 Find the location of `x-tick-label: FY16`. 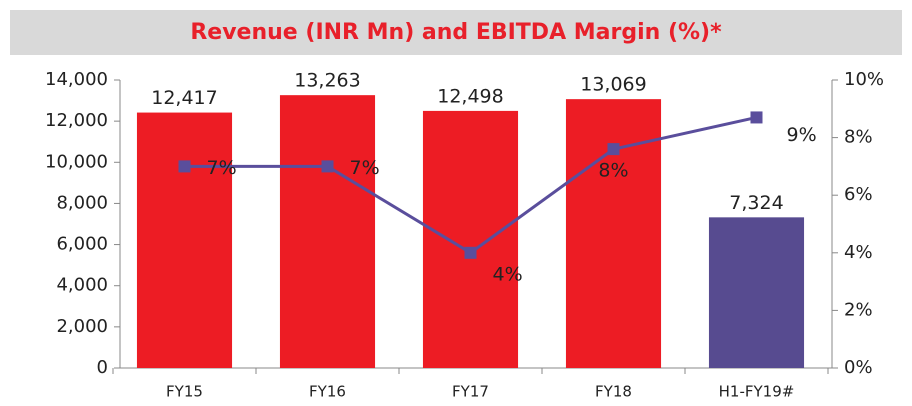

x-tick-label: FY16 is located at coordinates (327, 392).